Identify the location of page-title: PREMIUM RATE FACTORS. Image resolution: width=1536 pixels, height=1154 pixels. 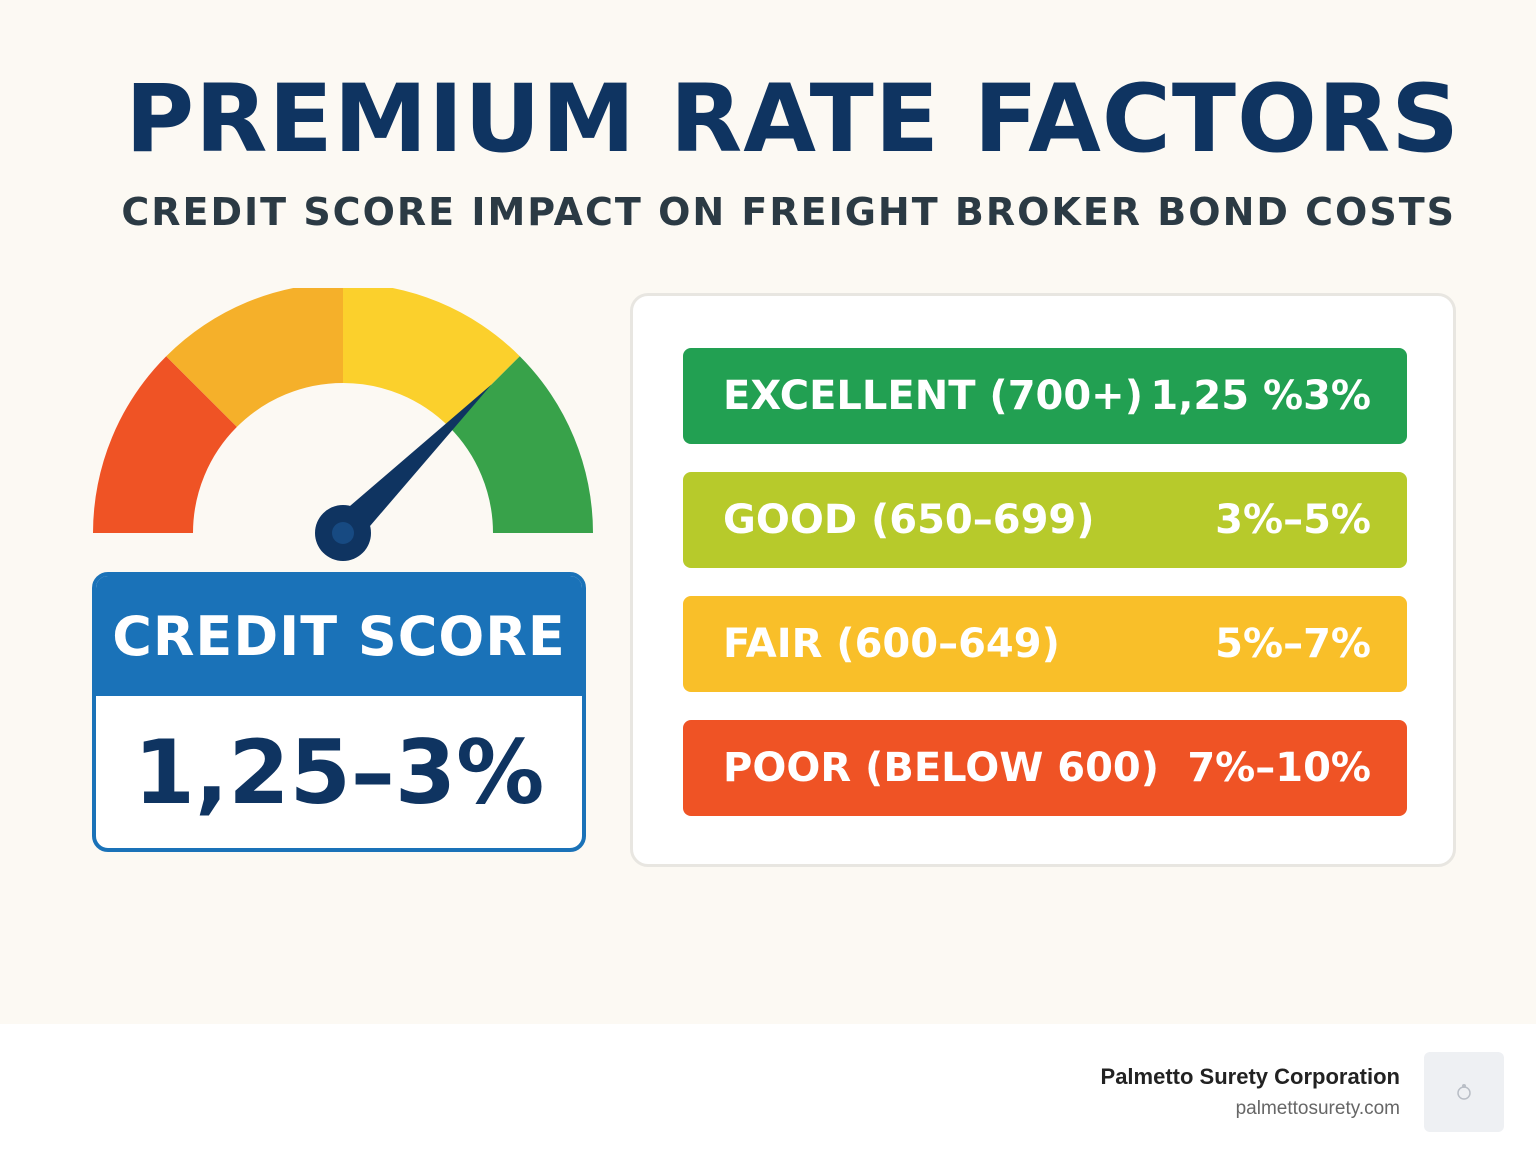
(792, 119).